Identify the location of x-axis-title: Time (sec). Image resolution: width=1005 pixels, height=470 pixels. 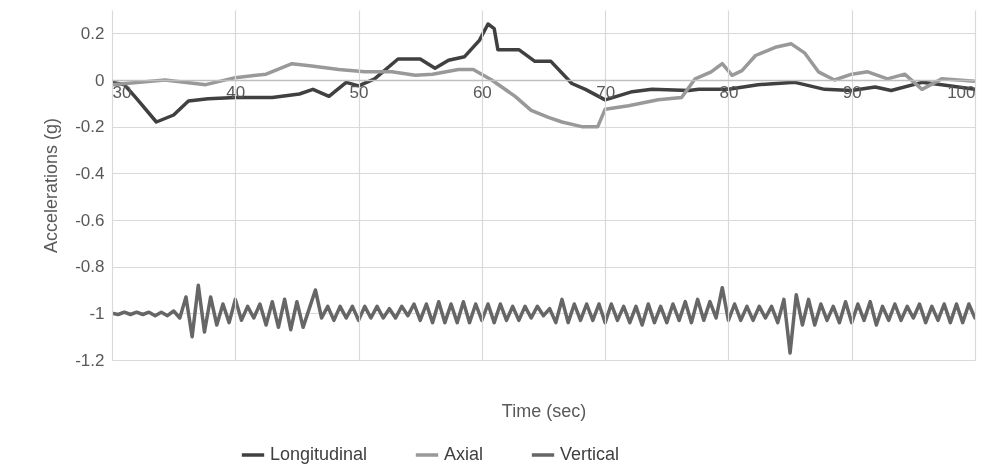
(544, 410).